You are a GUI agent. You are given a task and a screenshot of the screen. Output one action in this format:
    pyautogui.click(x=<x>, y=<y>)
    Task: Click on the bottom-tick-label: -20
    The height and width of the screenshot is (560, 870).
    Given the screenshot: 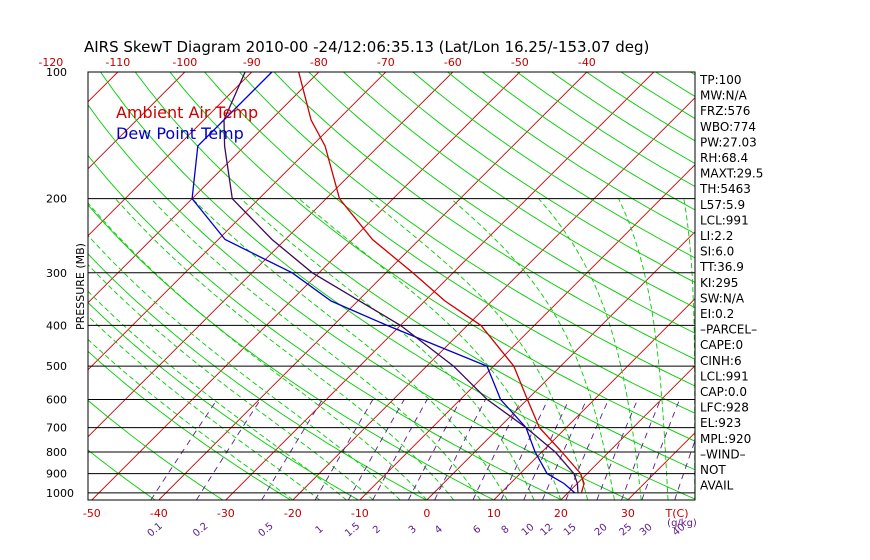 What is the action you would take?
    pyautogui.click(x=293, y=513)
    